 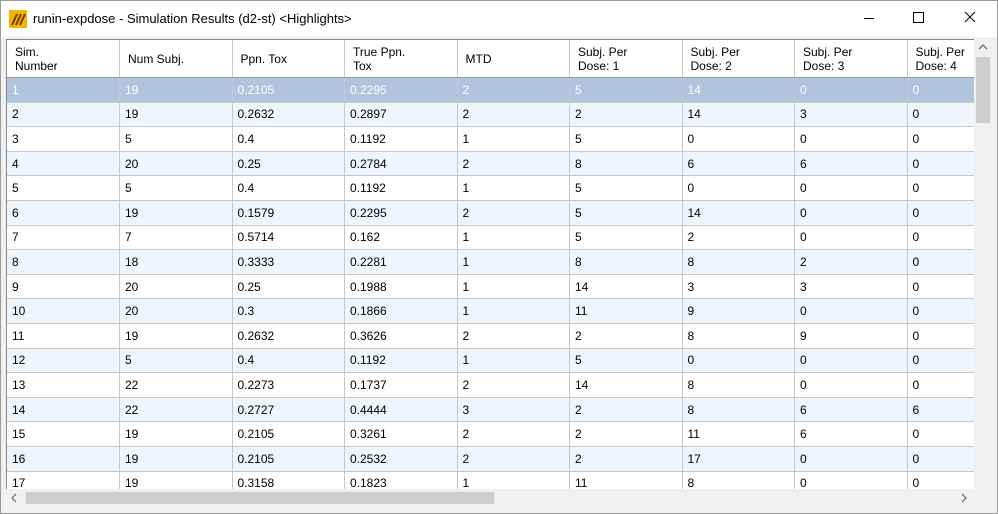 I want to click on column-header: Sim. Number, so click(x=63, y=59).